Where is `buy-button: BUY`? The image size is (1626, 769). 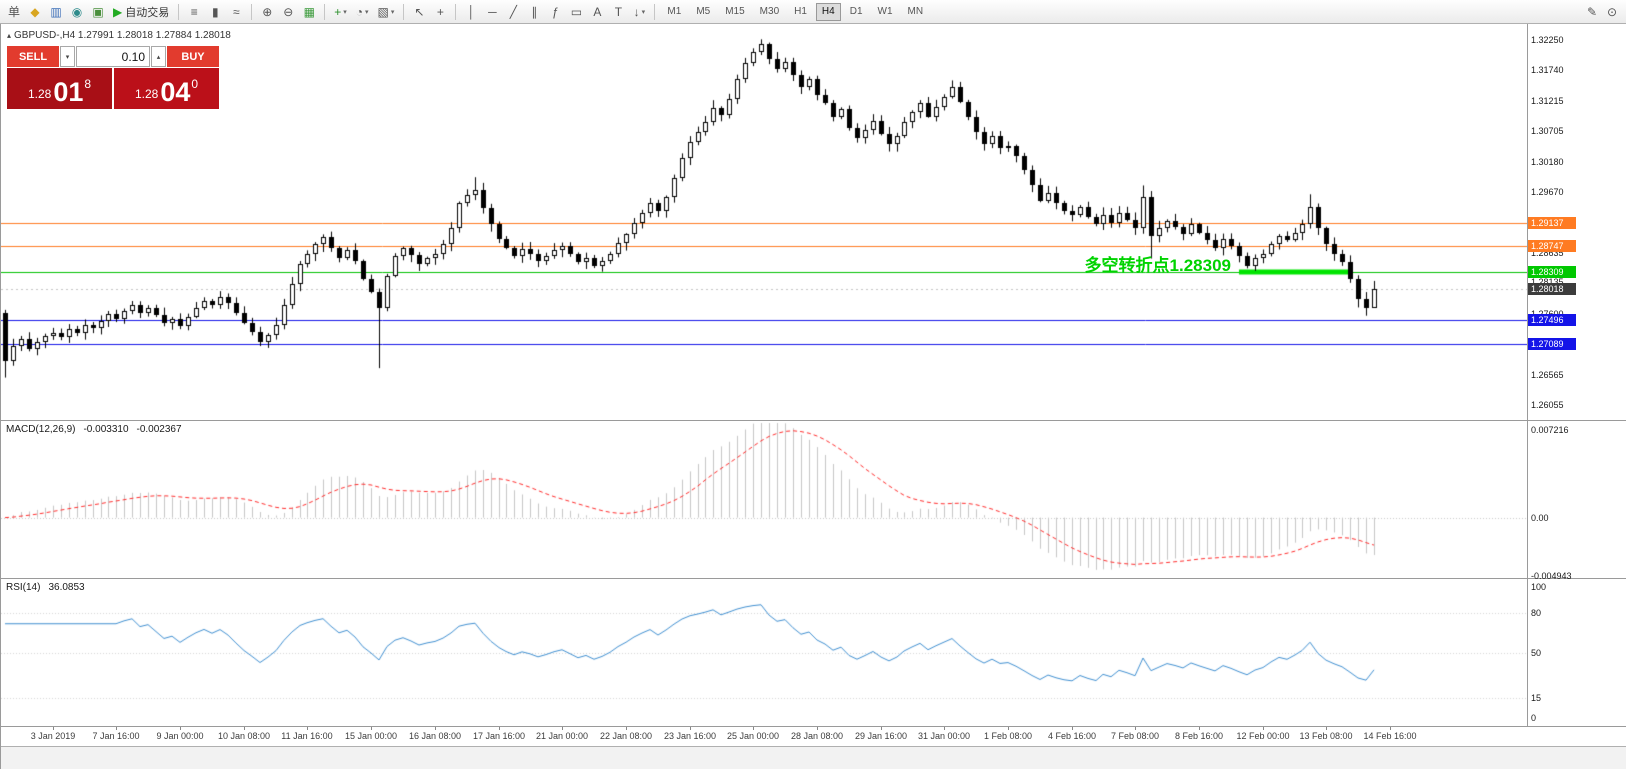
buy-button: BUY is located at coordinates (193, 56).